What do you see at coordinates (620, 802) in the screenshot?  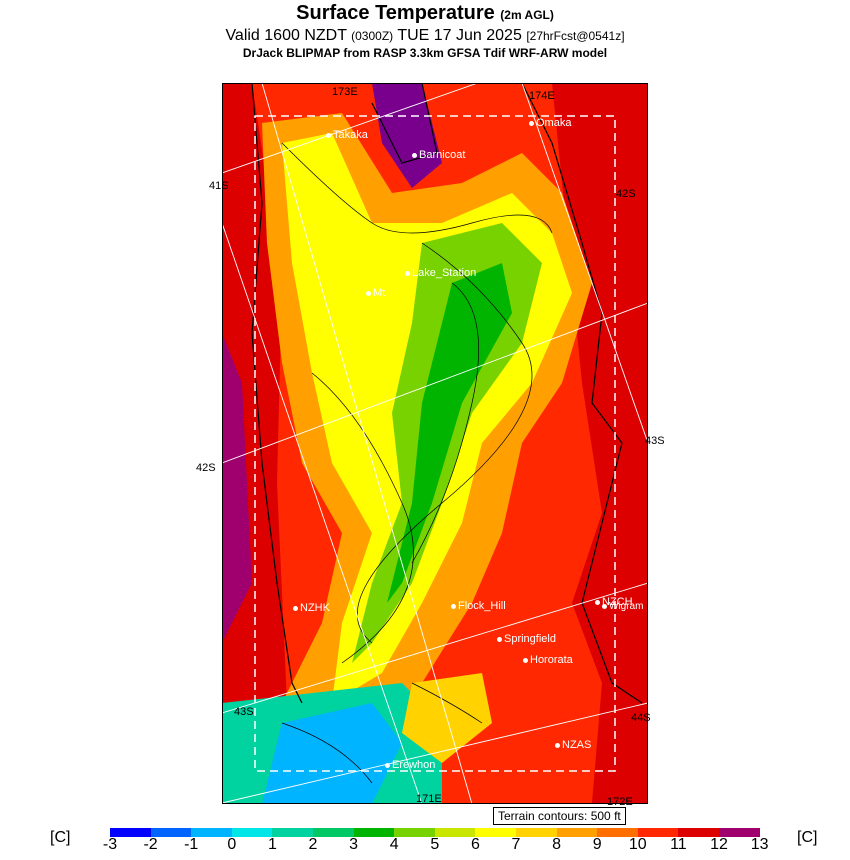 I see `lon-label-172e: 172E` at bounding box center [620, 802].